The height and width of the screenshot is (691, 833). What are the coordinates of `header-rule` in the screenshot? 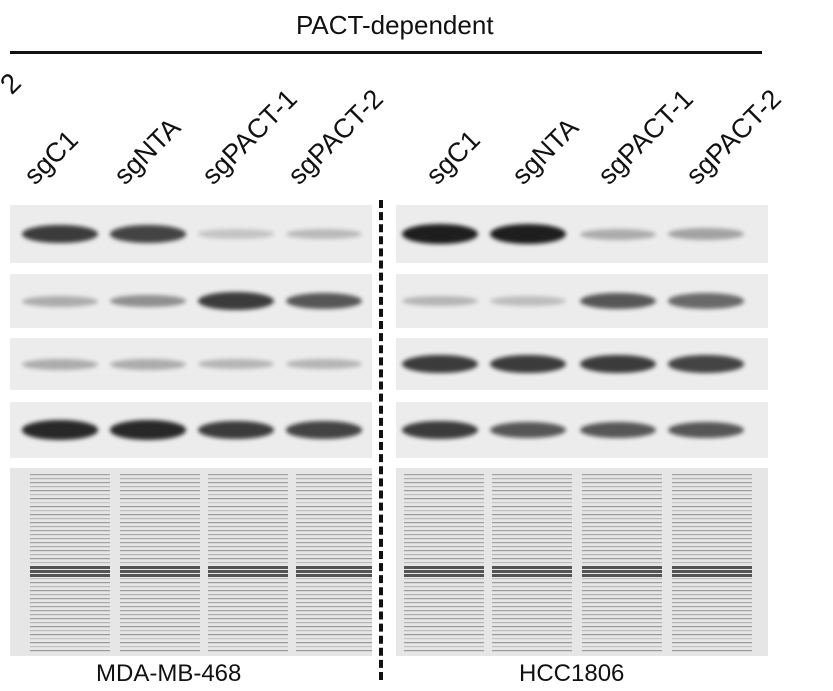 It's located at (386, 52).